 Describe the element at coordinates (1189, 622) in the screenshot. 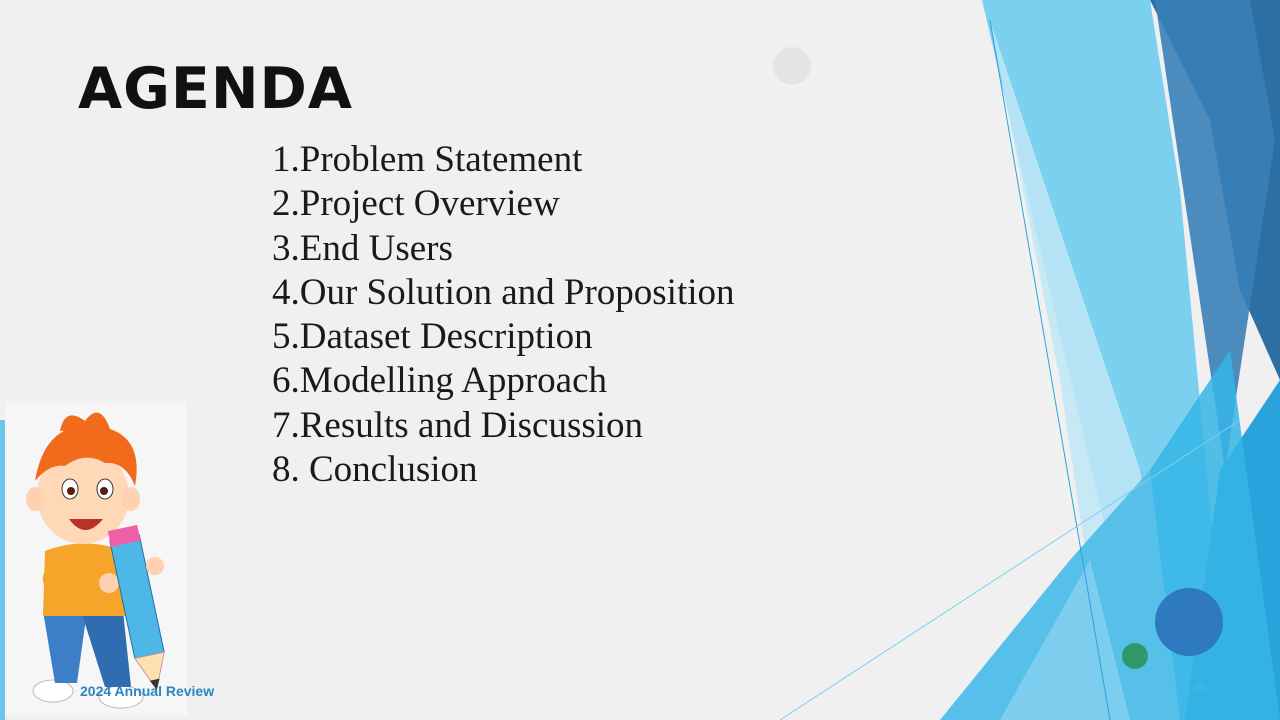

I see `blue-circle` at that location.